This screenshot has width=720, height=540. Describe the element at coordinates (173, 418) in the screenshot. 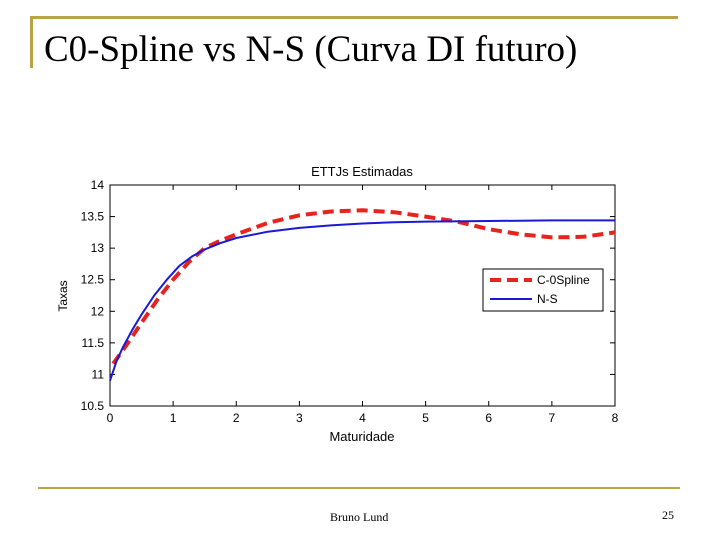

I see `x-tick-label: 1` at that location.